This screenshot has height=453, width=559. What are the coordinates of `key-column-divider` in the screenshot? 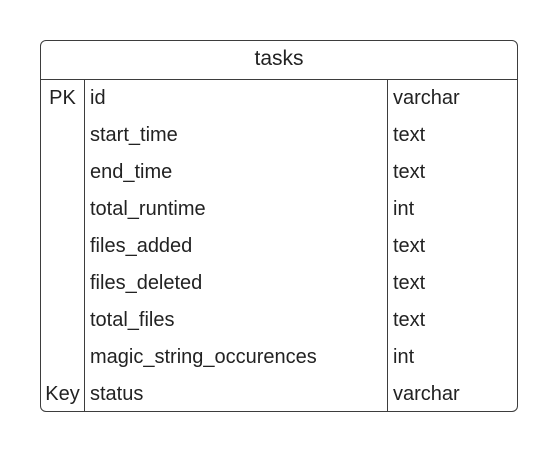 It's located at (84, 245).